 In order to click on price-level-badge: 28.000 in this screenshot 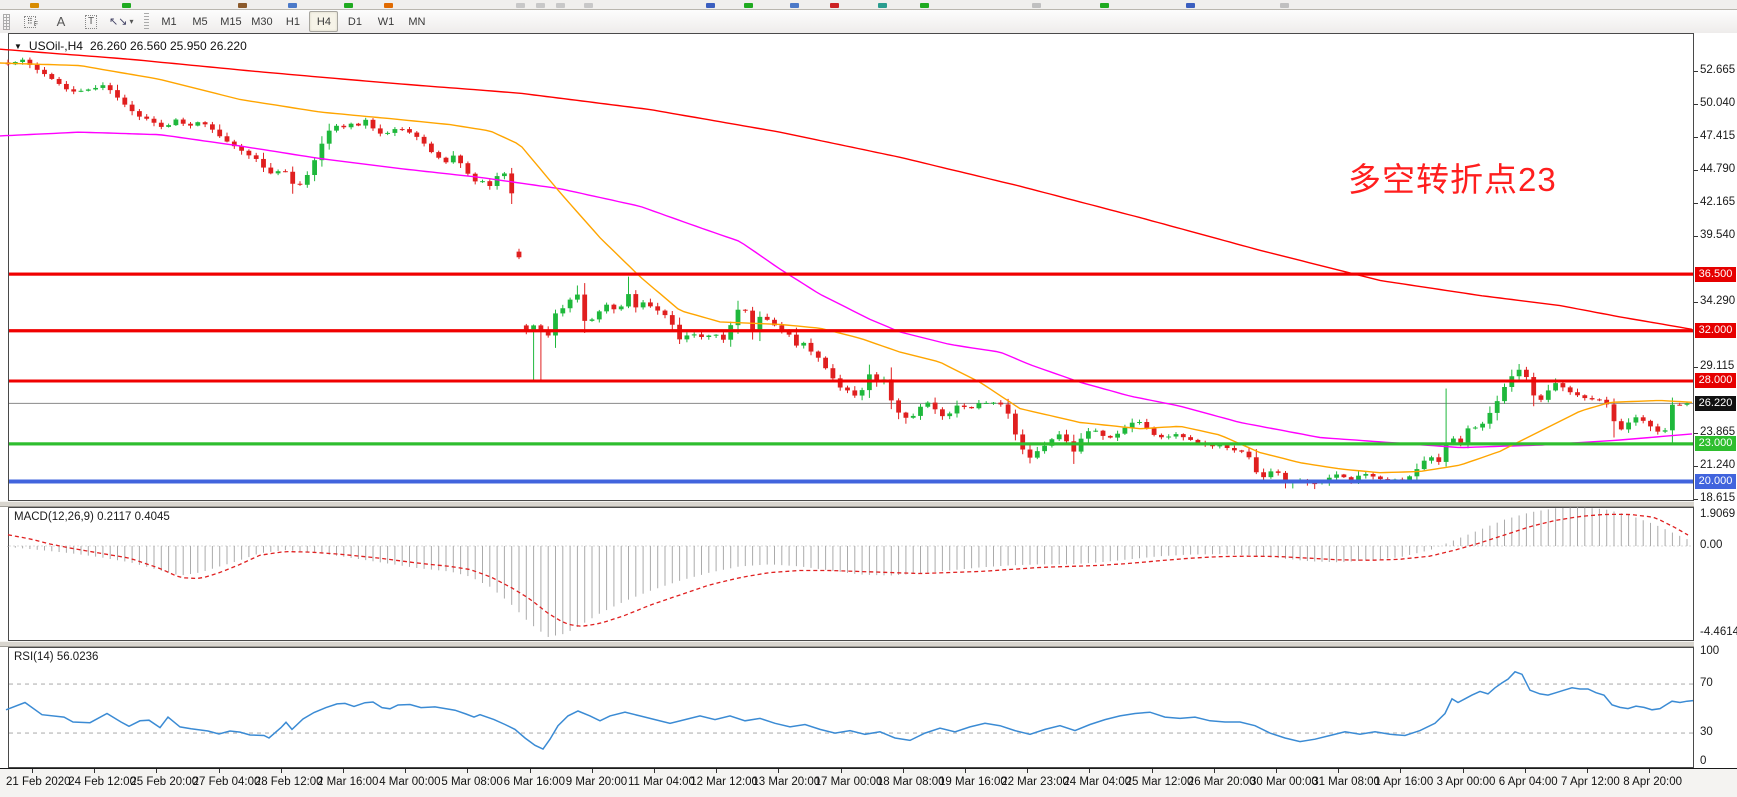, I will do `click(1715, 381)`.